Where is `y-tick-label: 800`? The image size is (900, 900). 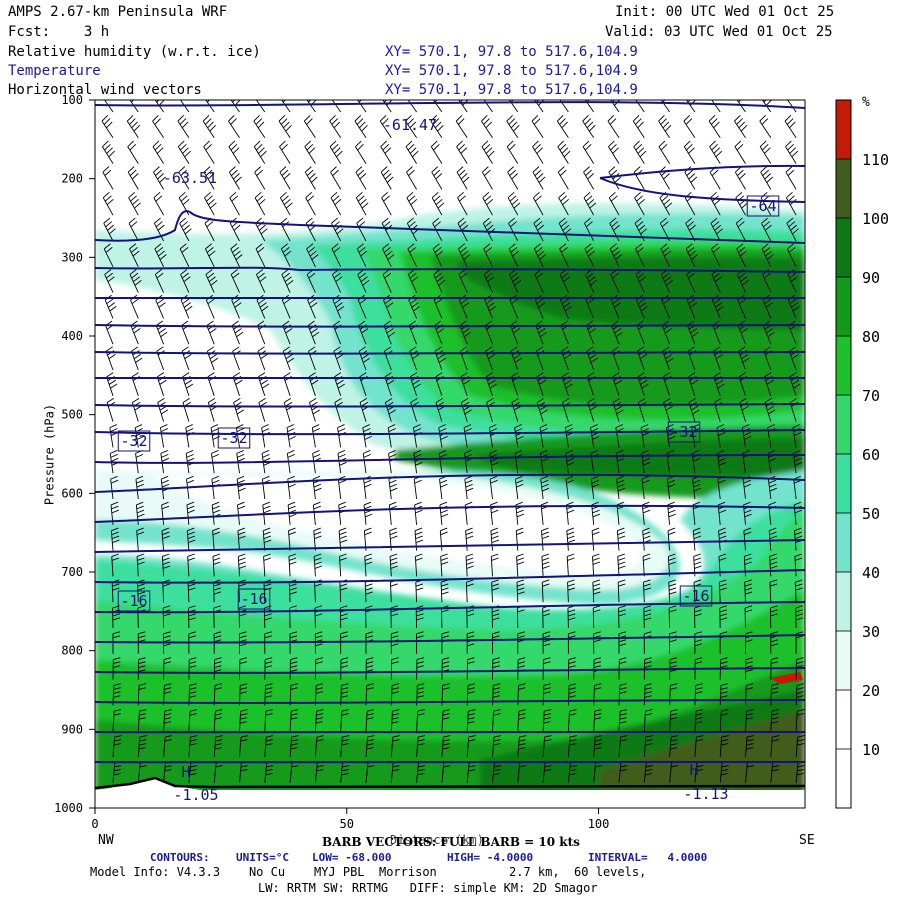 y-tick-label: 800 is located at coordinates (72, 651).